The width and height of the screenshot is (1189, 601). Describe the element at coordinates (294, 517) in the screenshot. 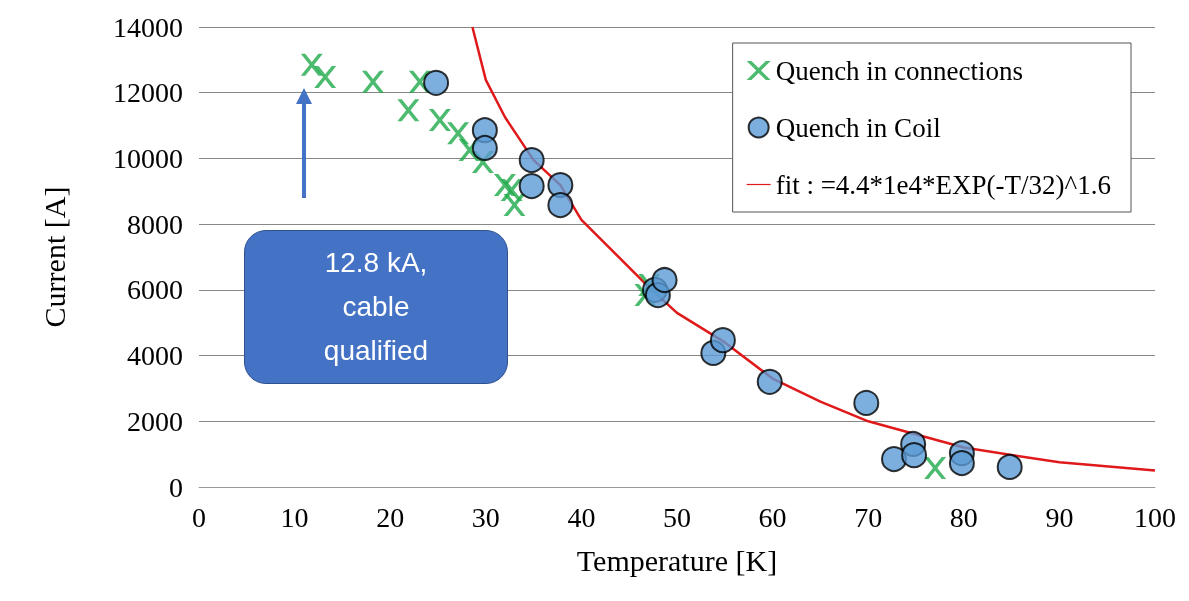

I see `x-tick-label: 10` at that location.